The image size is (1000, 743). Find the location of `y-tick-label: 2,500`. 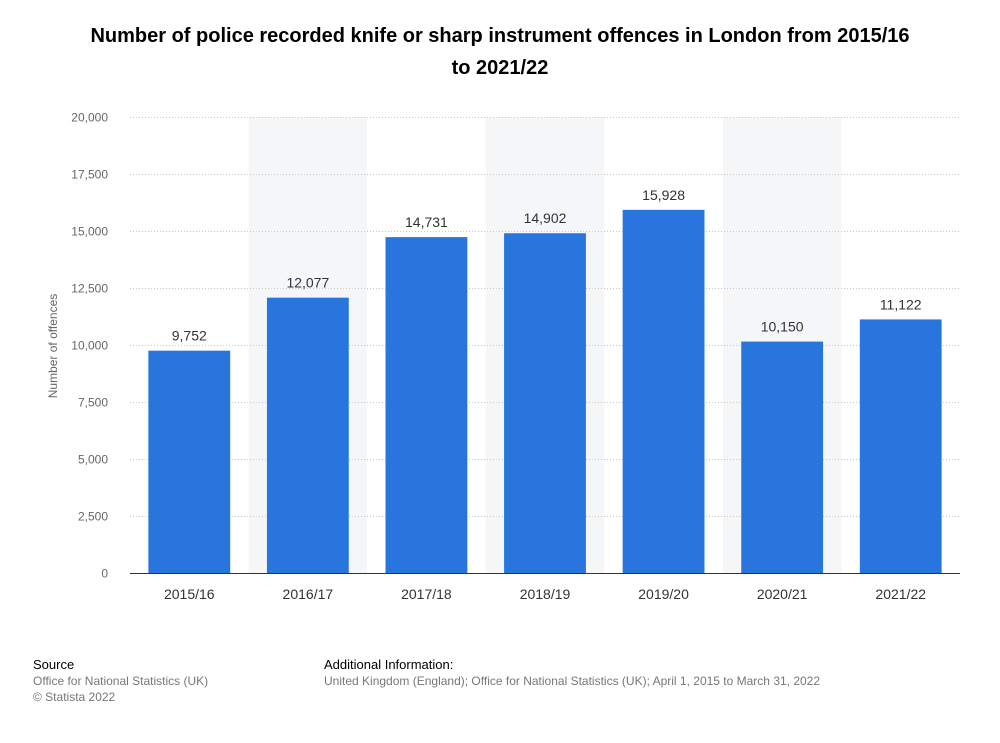

y-tick-label: 2,500 is located at coordinates (93, 517).